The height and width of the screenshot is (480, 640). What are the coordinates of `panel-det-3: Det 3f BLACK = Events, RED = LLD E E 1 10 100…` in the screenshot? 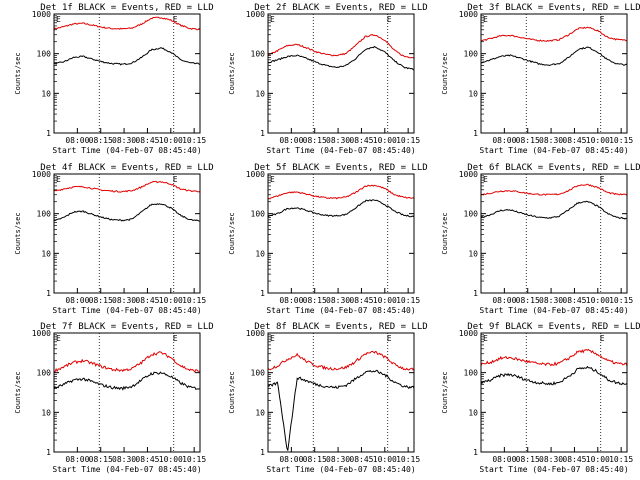 It's located at (540, 79).